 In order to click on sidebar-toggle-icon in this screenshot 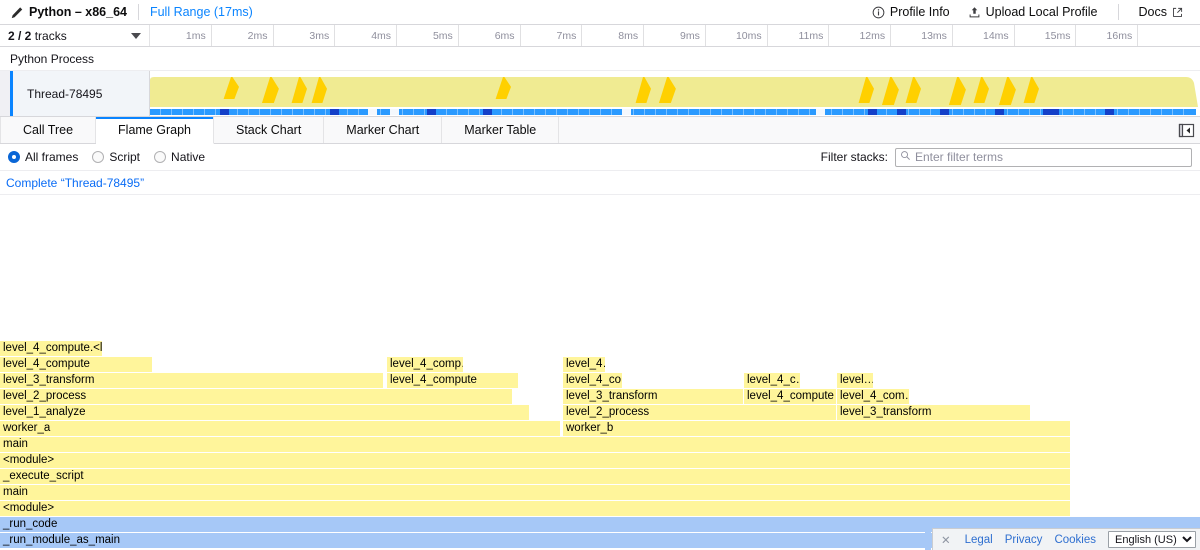, I will do `click(1186, 130)`.